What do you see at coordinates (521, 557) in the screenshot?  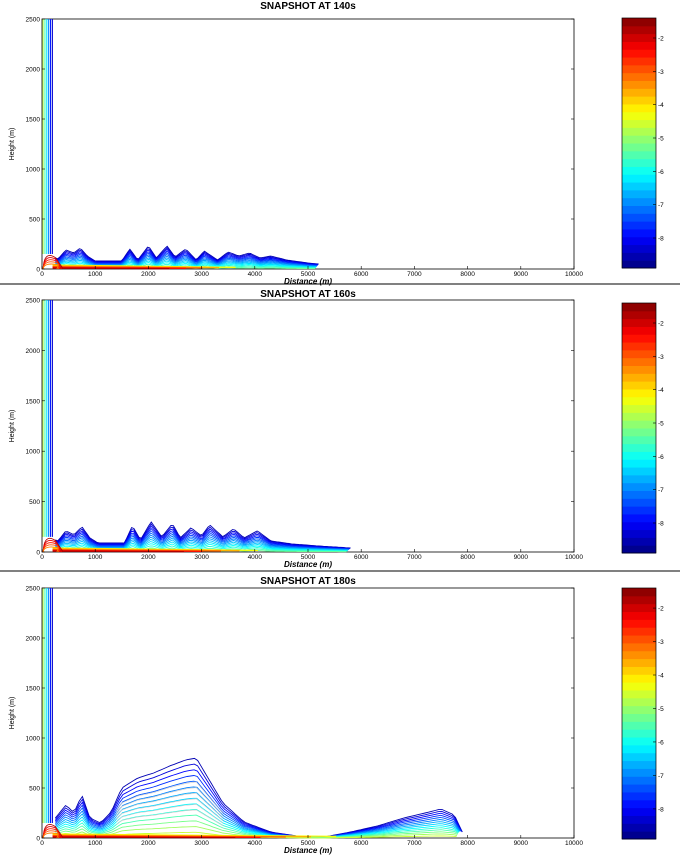 I see `x-tick-label: 9000` at bounding box center [521, 557].